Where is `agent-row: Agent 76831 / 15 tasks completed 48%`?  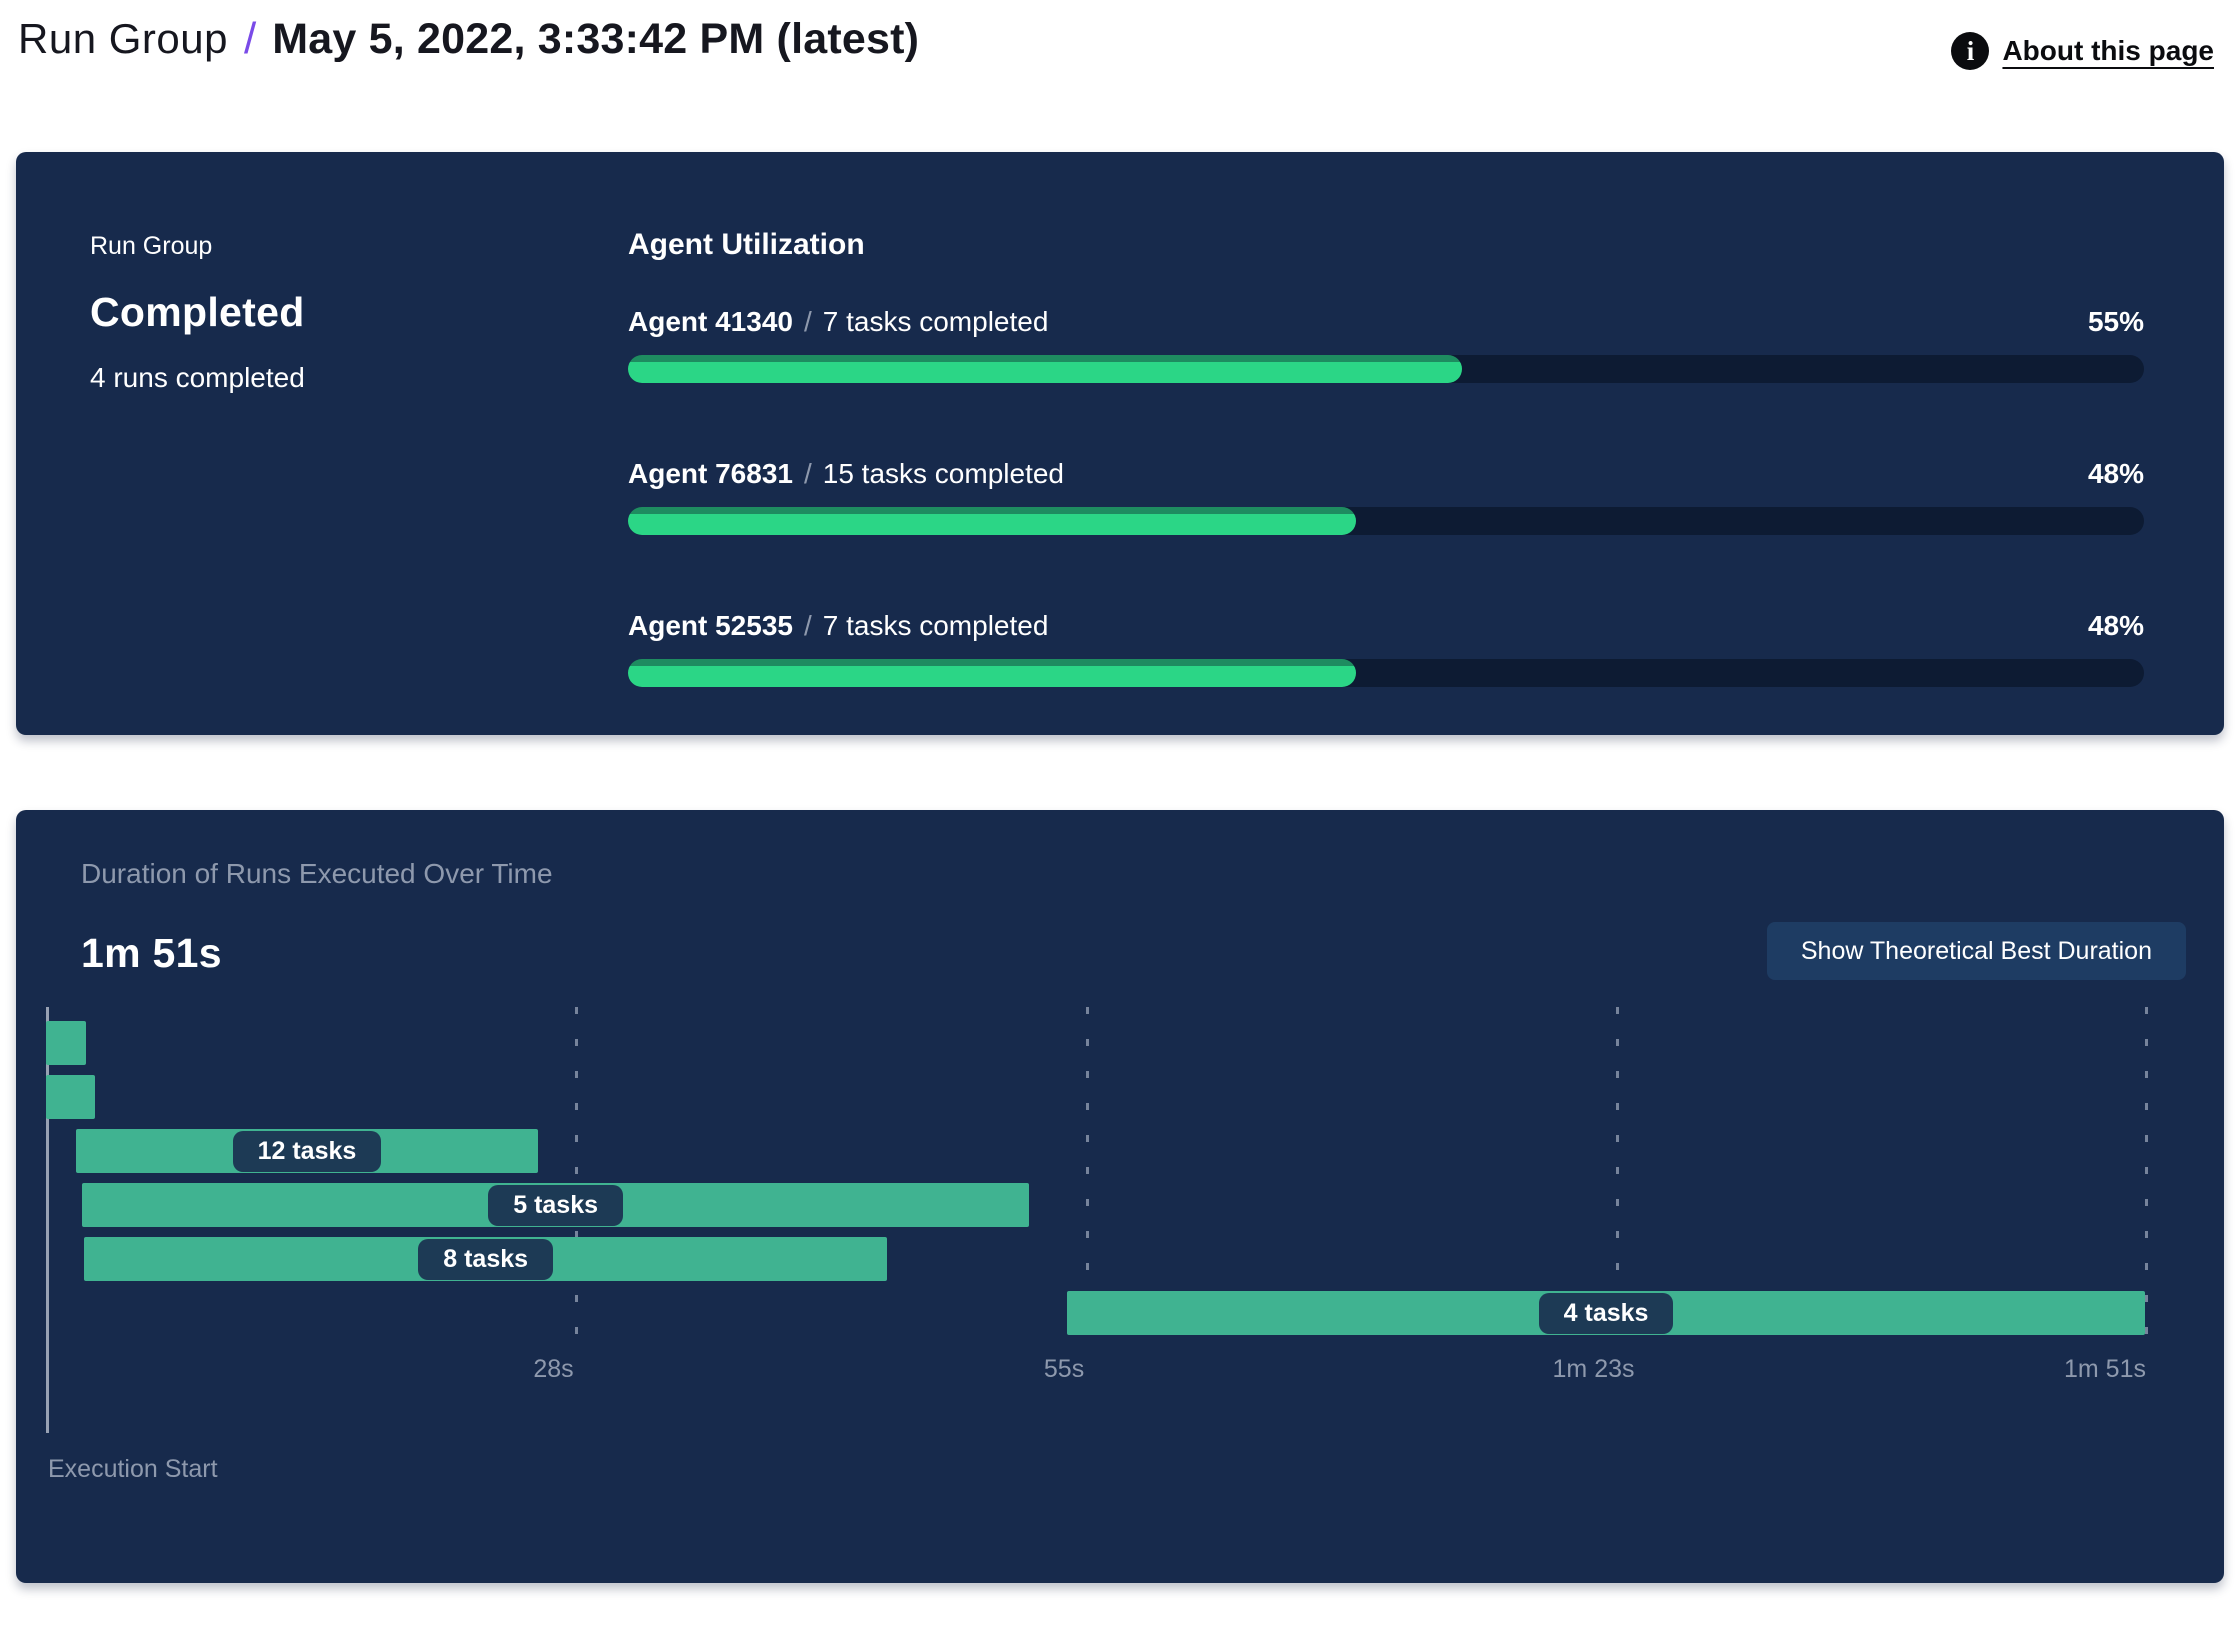
agent-row: Agent 76831 / 15 tasks completed 48% is located at coordinates (1386, 496).